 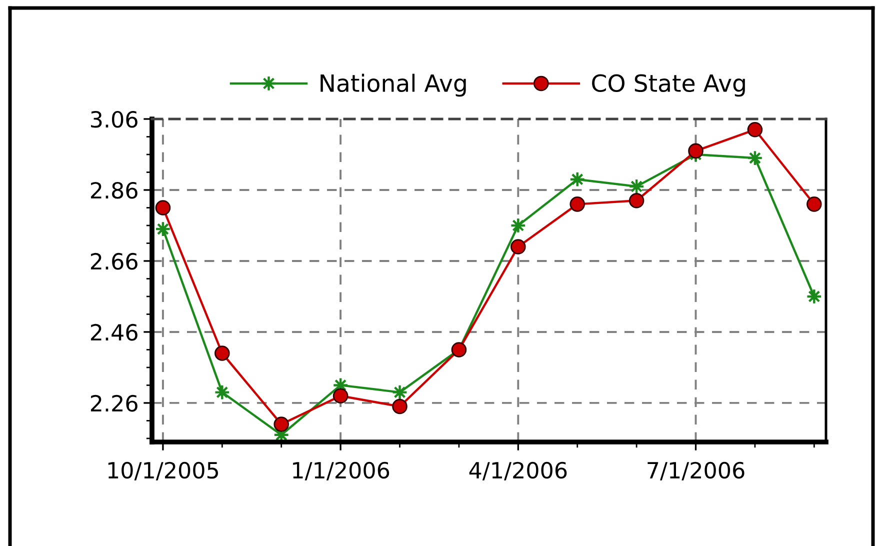 What do you see at coordinates (114, 119) in the screenshot?
I see `y-tick-label: 3.06` at bounding box center [114, 119].